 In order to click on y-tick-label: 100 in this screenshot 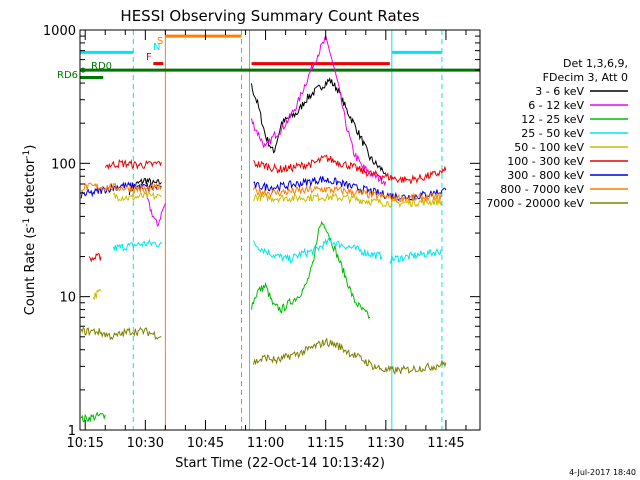, I will do `click(63, 164)`.